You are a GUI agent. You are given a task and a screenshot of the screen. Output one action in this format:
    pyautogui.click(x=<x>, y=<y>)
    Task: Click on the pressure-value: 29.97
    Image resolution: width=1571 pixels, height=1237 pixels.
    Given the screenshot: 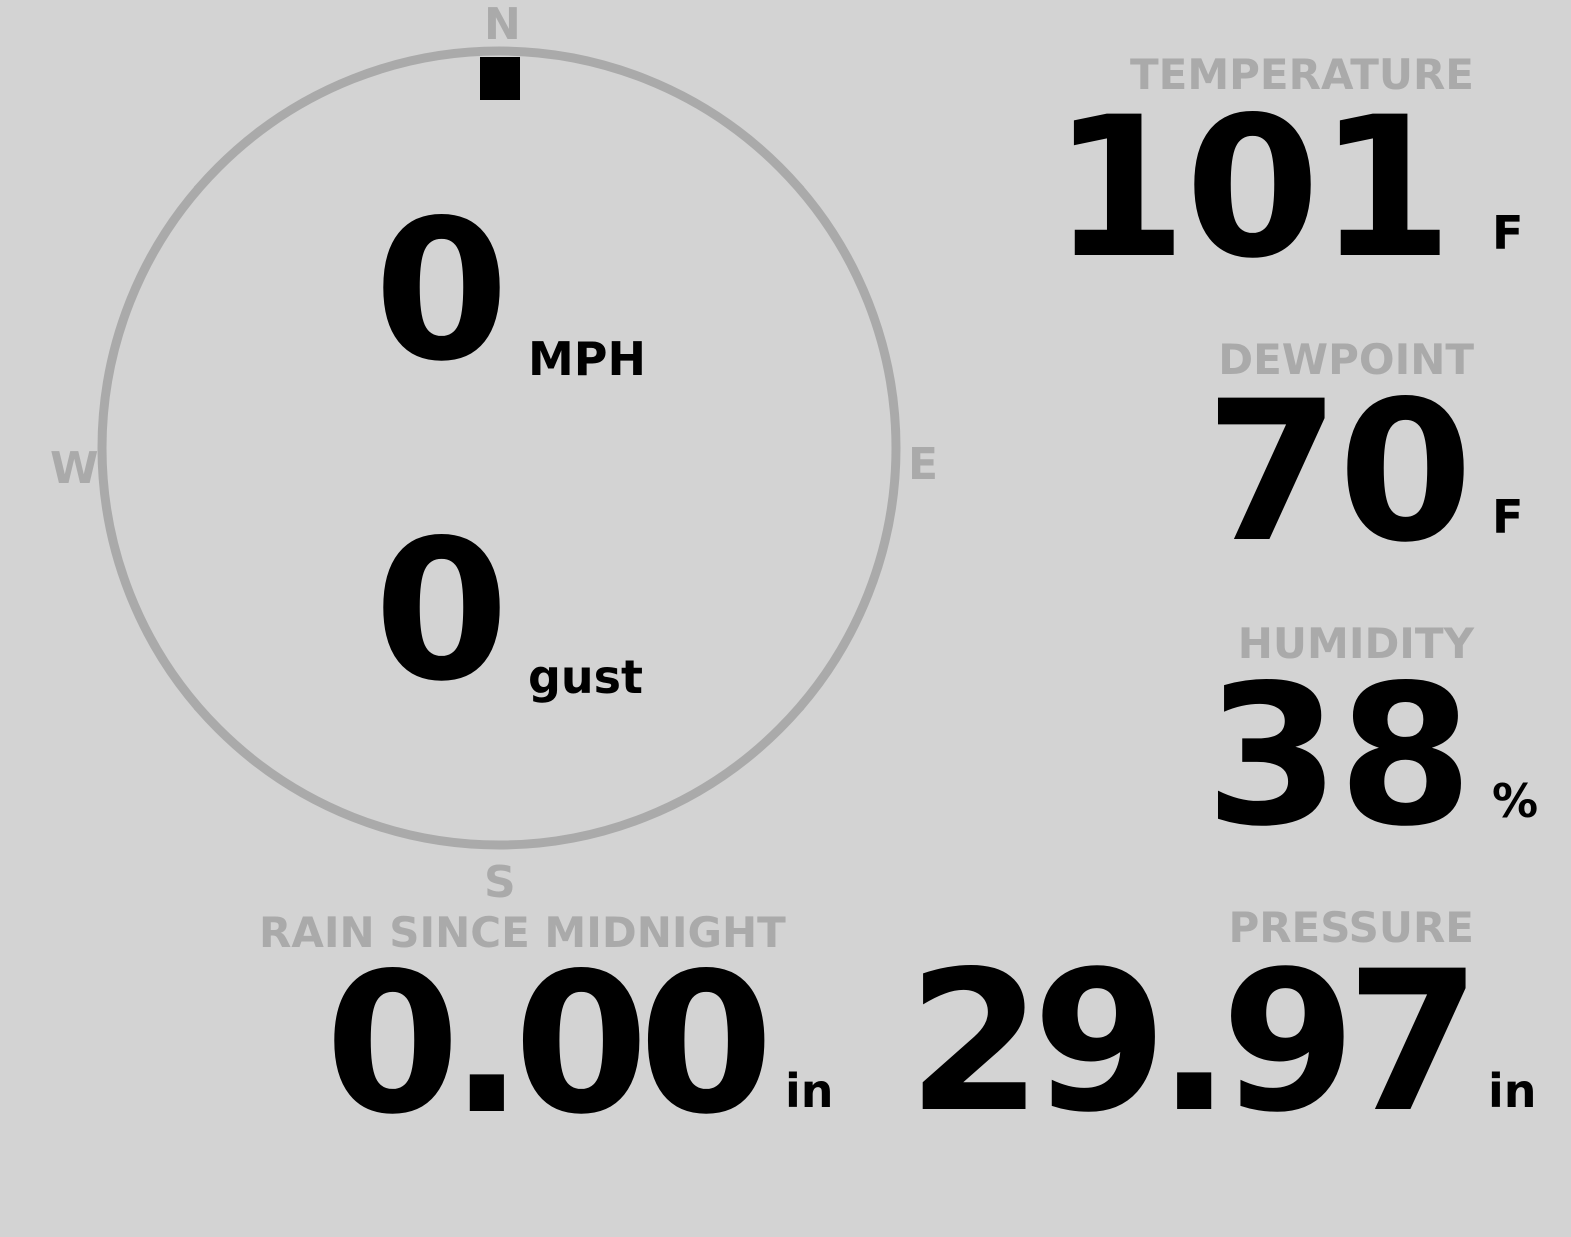 What is the action you would take?
    pyautogui.click(x=1194, y=1042)
    